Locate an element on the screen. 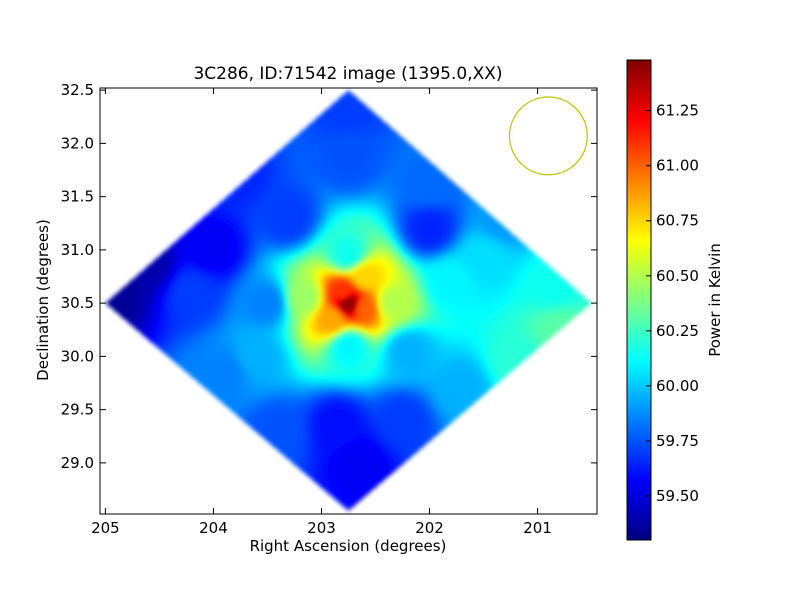 This screenshot has height=600, width=800. colorbar-tick-label-5: 60.75 is located at coordinates (677, 221).